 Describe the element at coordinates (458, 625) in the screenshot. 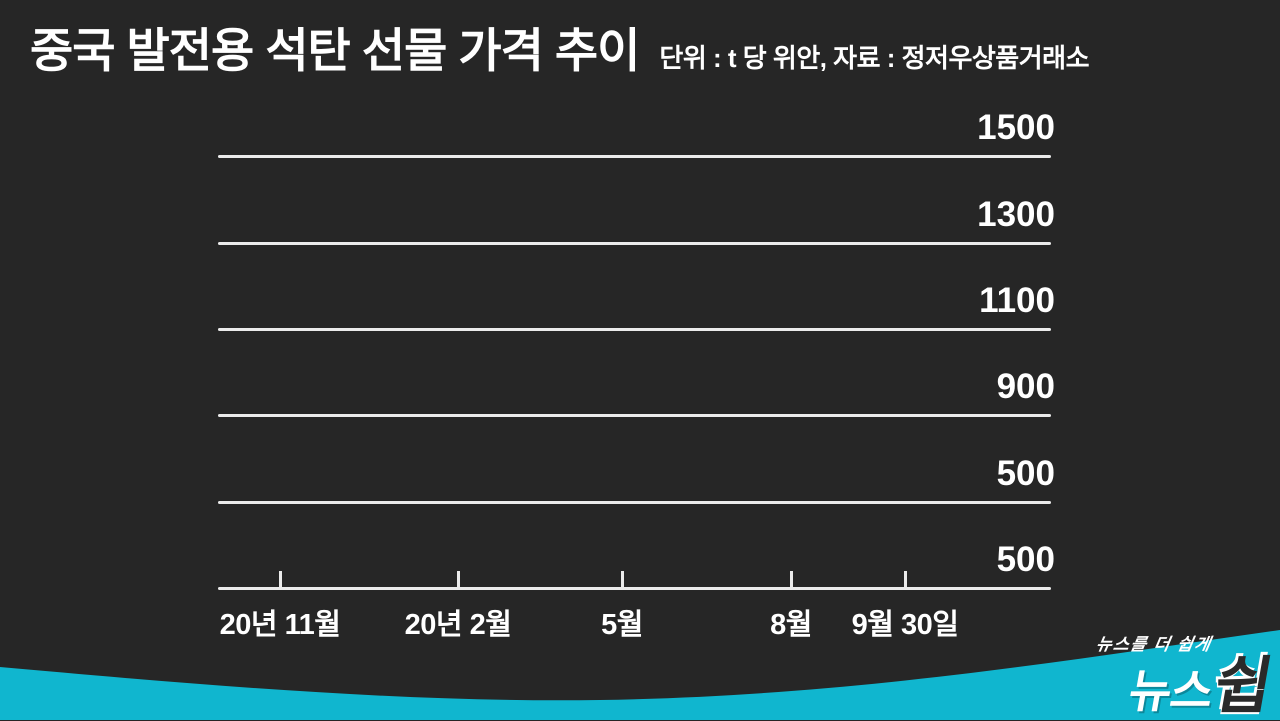

I see `x-axis-label: 20년 2월` at that location.